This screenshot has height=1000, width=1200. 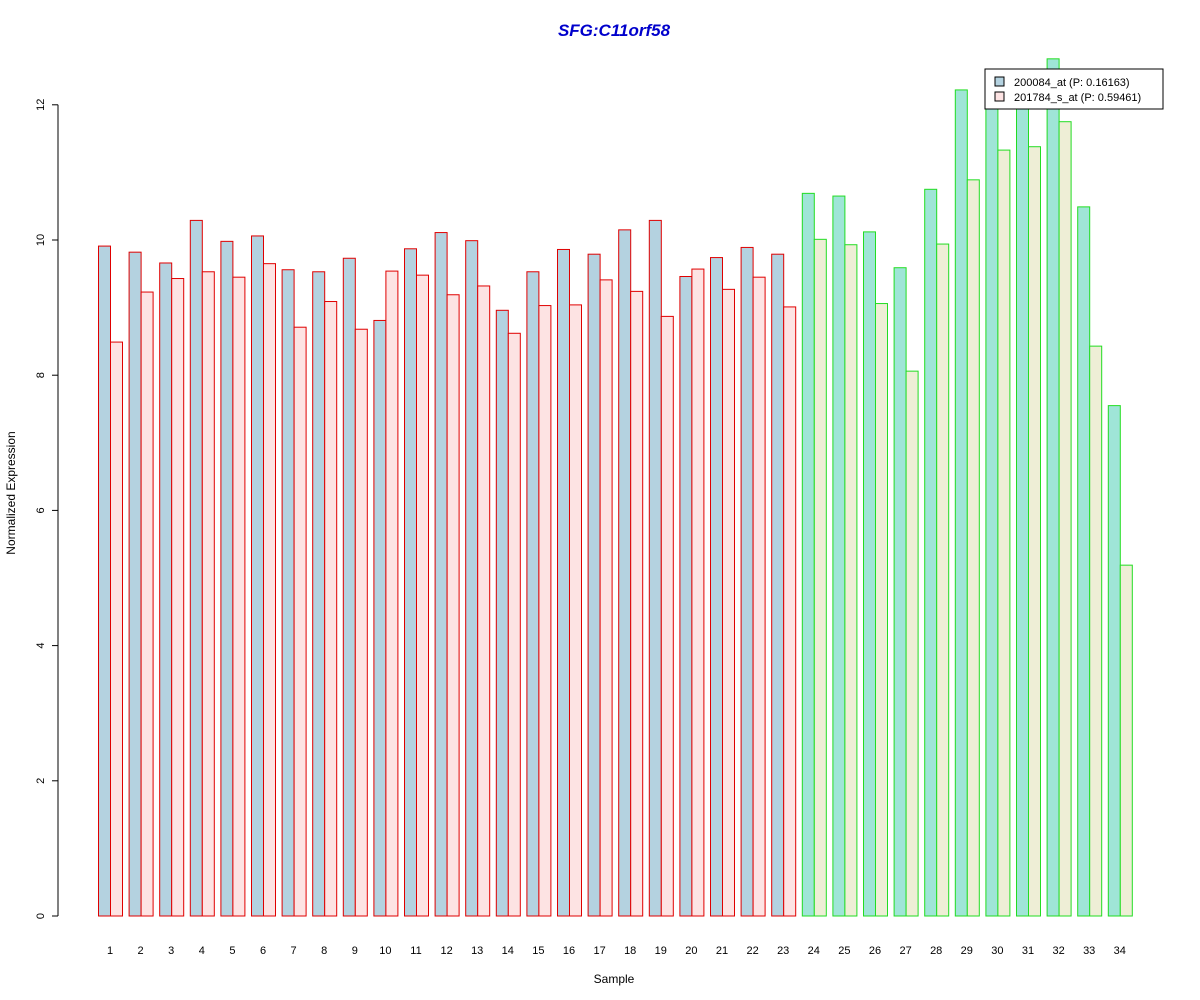 I want to click on x-tick-label-27: 27, so click(x=905, y=951).